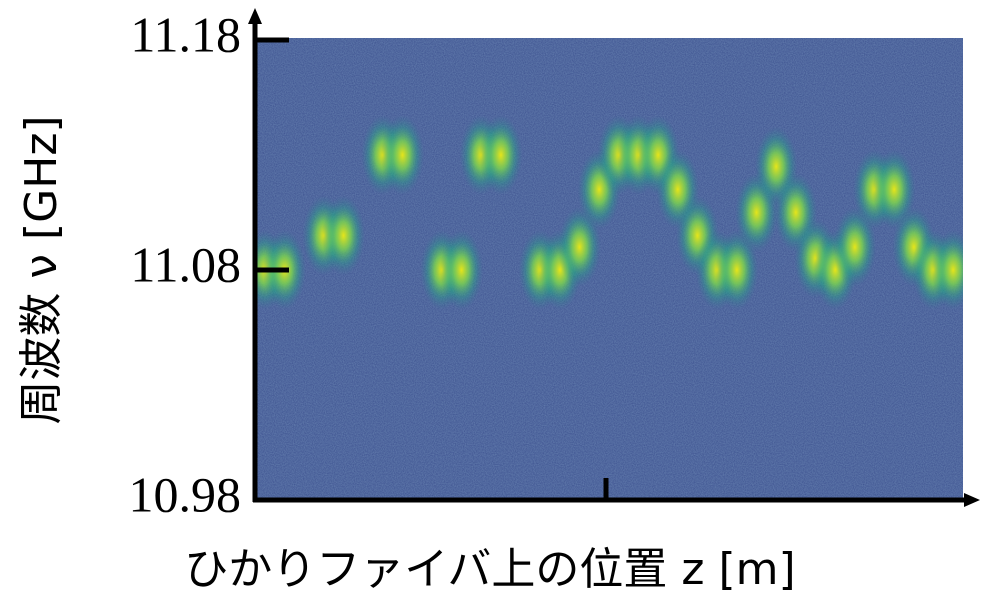 The width and height of the screenshot is (983, 600). I want to click on x-axis-label: ひかりファイバ上の位置 z [m], so click(489, 569).